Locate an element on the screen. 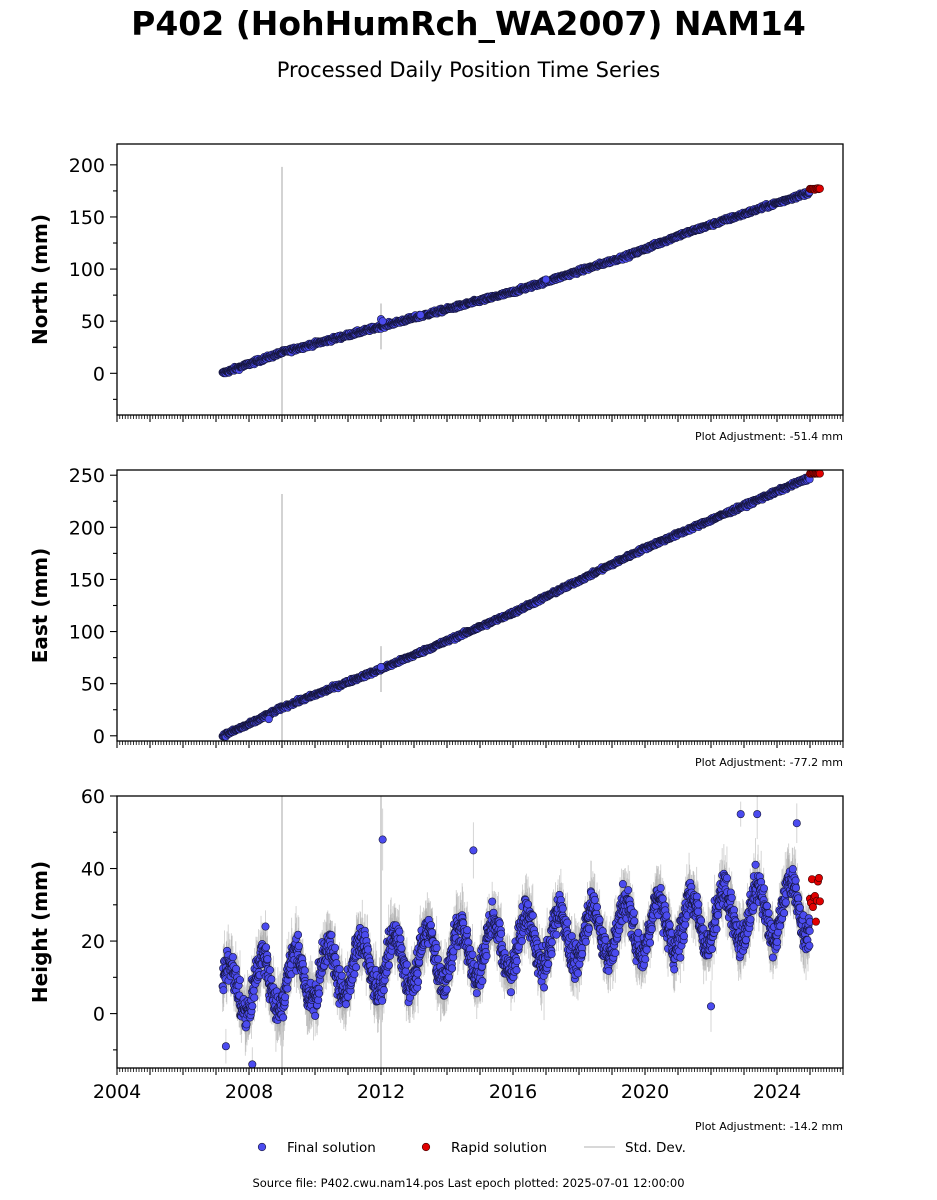 This screenshot has width=937, height=1200. plot-area-east is located at coordinates (521, 605).